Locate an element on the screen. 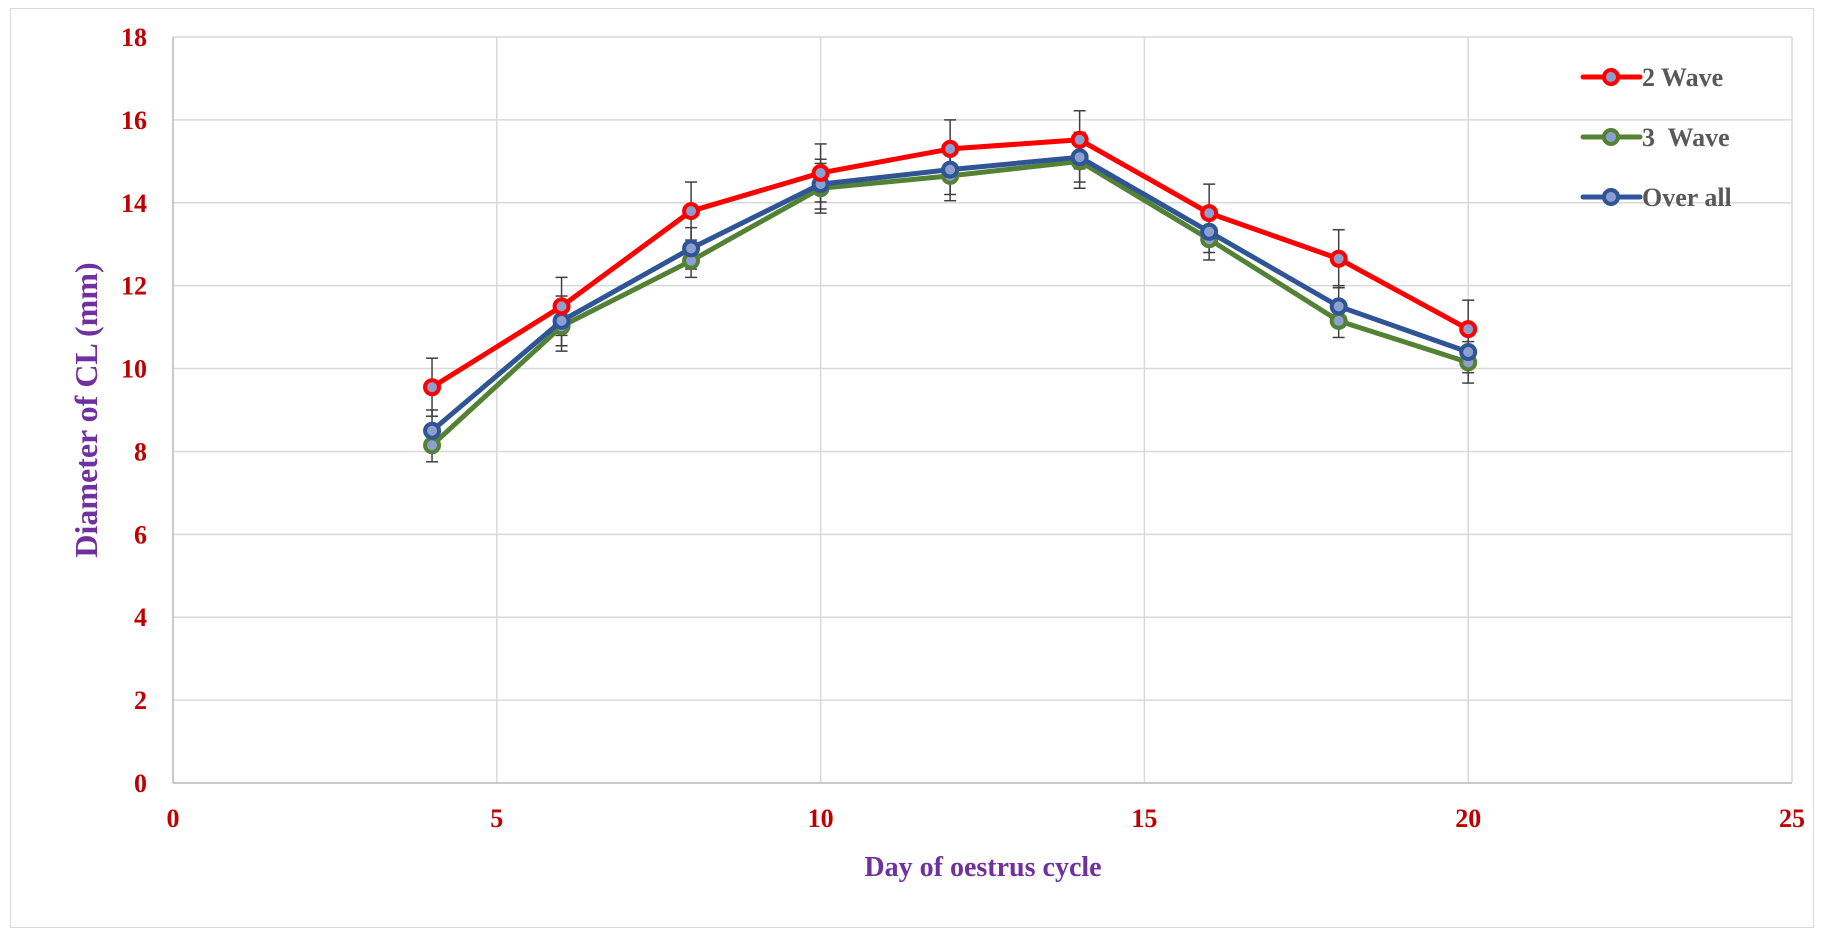 The height and width of the screenshot is (936, 1823). y-tick-label: 10 is located at coordinates (134, 369).